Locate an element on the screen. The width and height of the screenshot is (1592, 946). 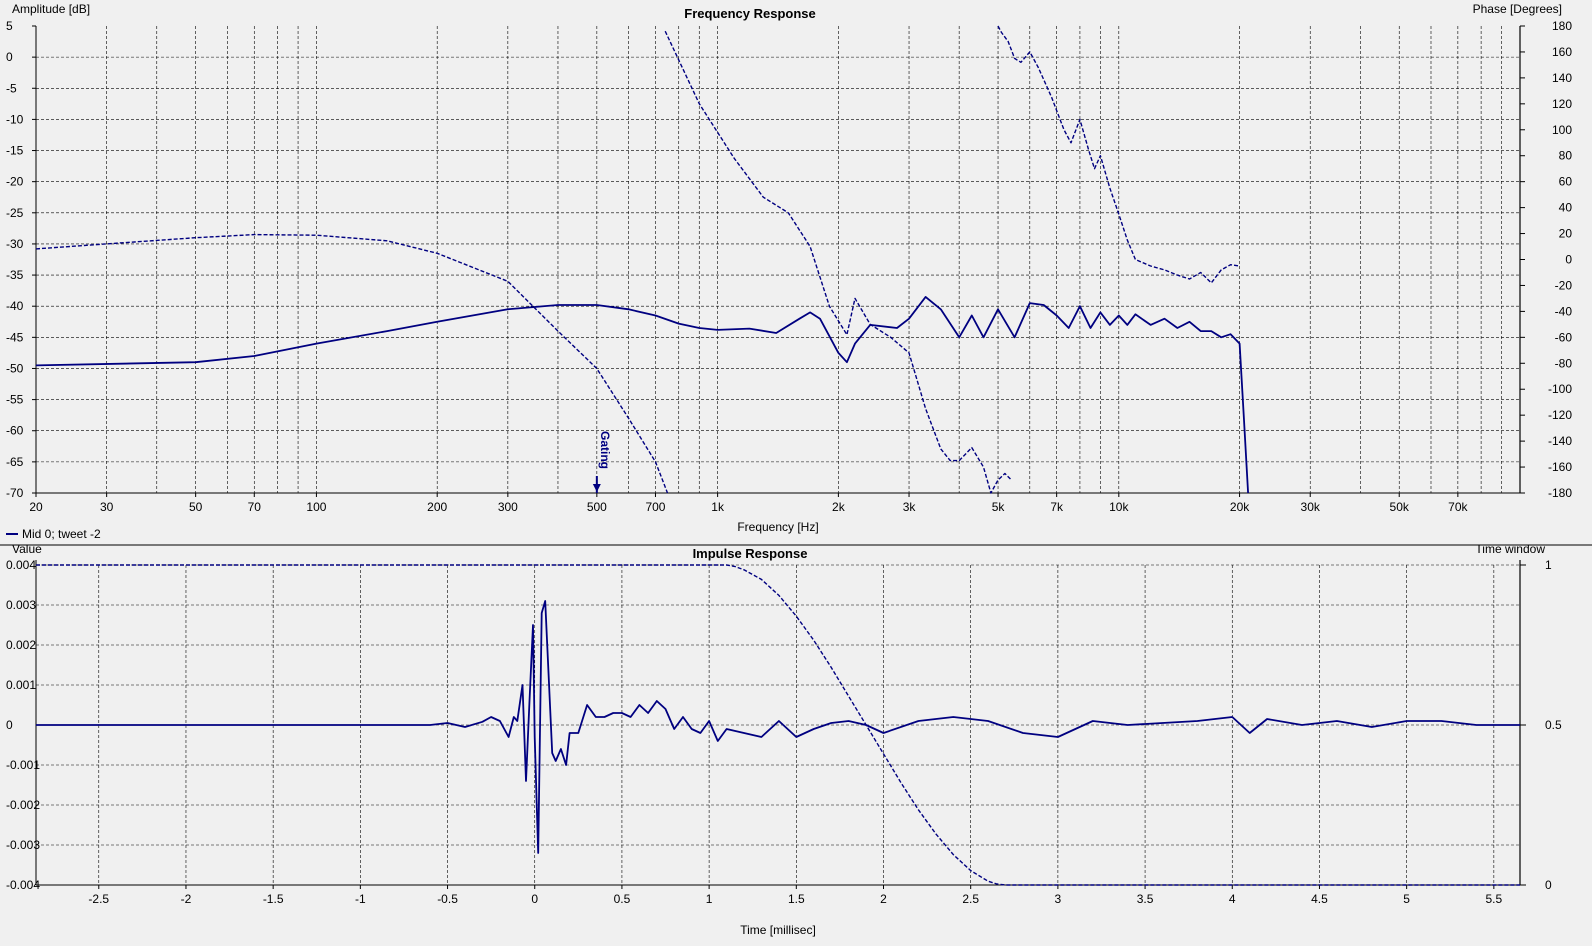
fr-x-tick-label: 50 is located at coordinates (196, 507).